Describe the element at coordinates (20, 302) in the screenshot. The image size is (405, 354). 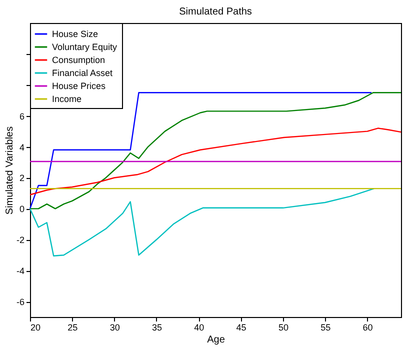
I see `y-tick-label: -6` at that location.